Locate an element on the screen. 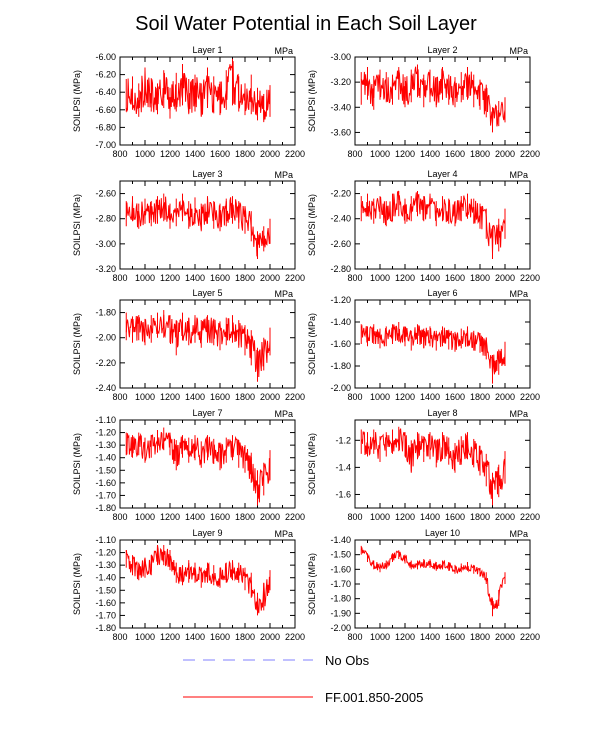  layer-6-ytick-label: -2.00 is located at coordinates (340, 388).